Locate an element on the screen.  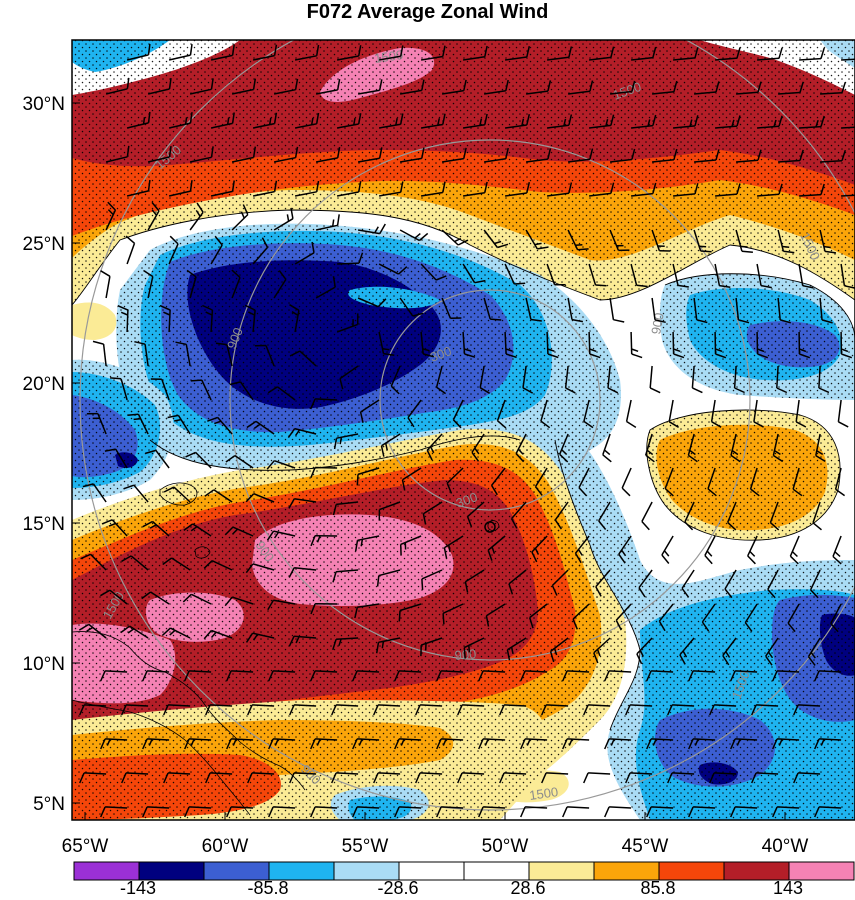
map-title: F072 Average Zonal Wind is located at coordinates (427, 12).